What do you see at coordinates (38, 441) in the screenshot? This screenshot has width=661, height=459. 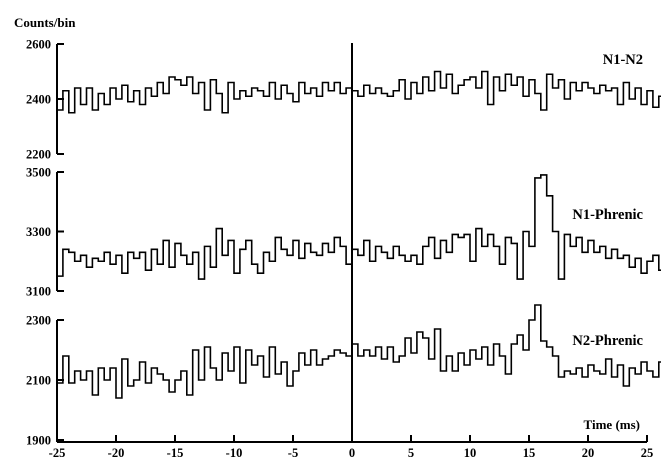 I see `y-tick-label-n2-phrenic: 1900` at bounding box center [38, 441].